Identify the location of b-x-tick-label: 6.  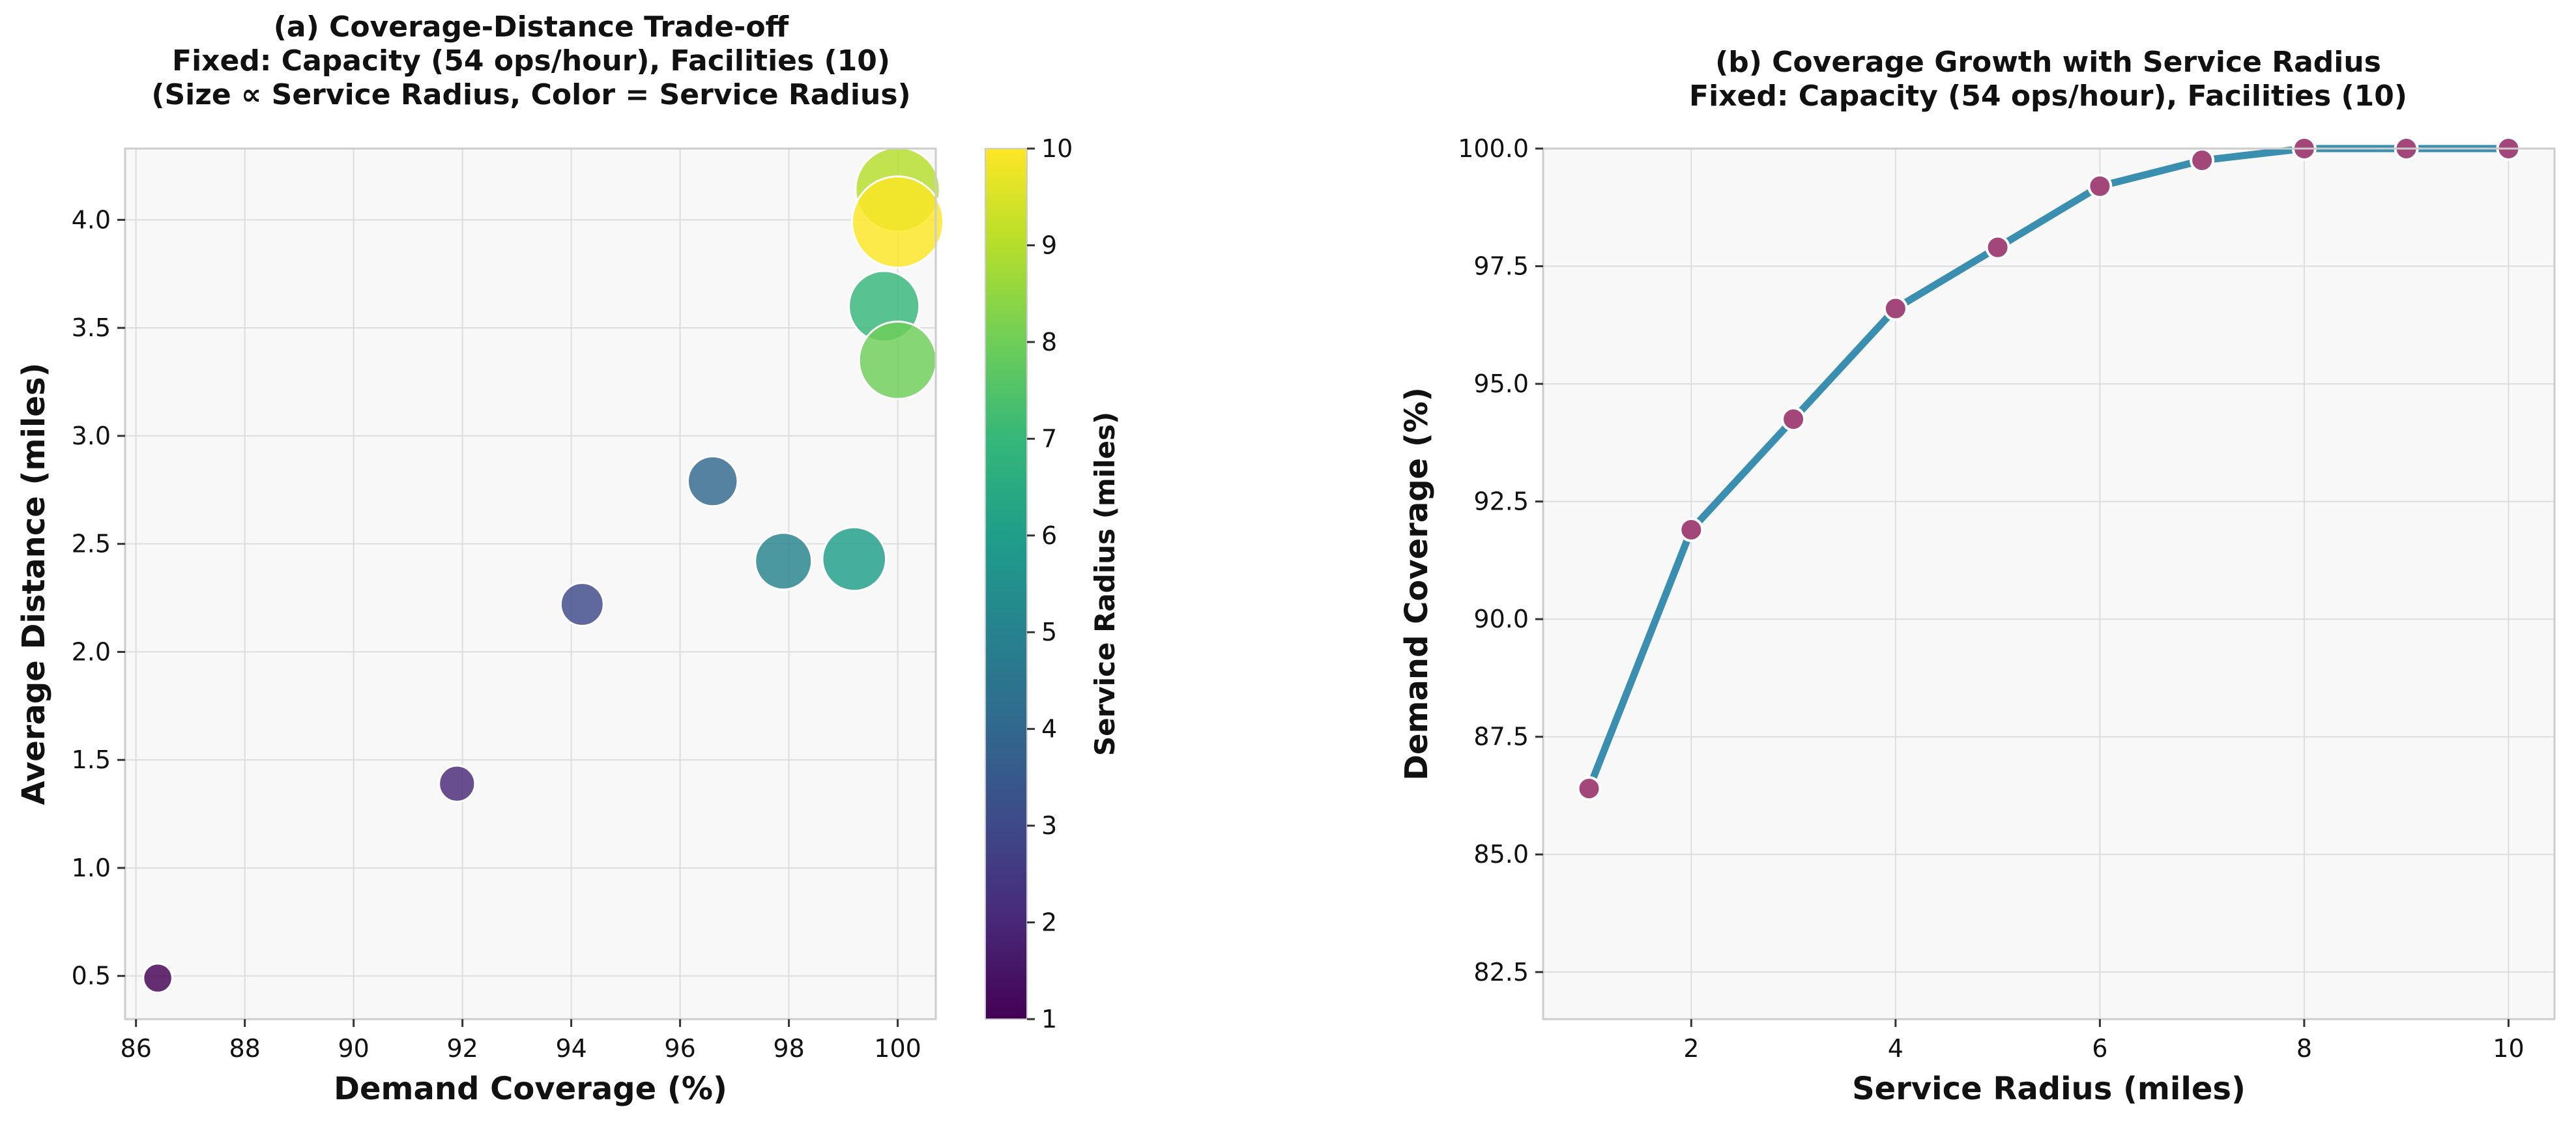
(2099, 1048).